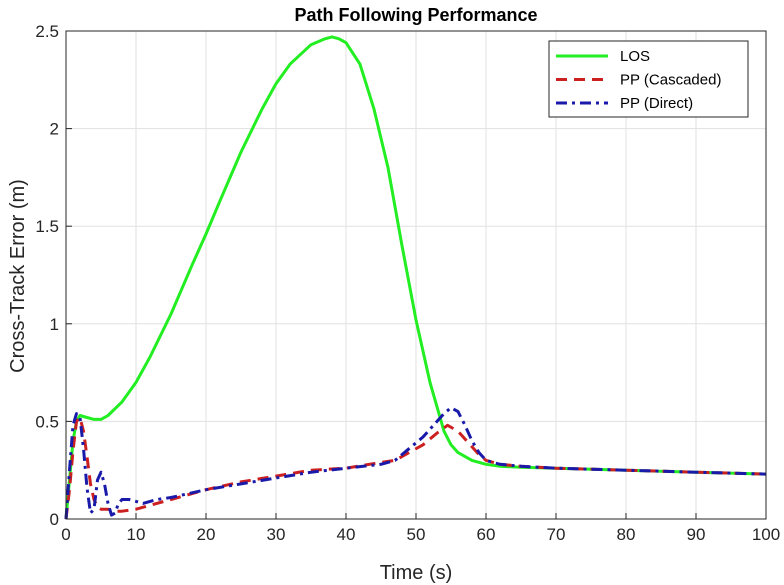 This screenshot has width=784, height=585. What do you see at coordinates (54, 129) in the screenshot?
I see `y-tick-label: 2` at bounding box center [54, 129].